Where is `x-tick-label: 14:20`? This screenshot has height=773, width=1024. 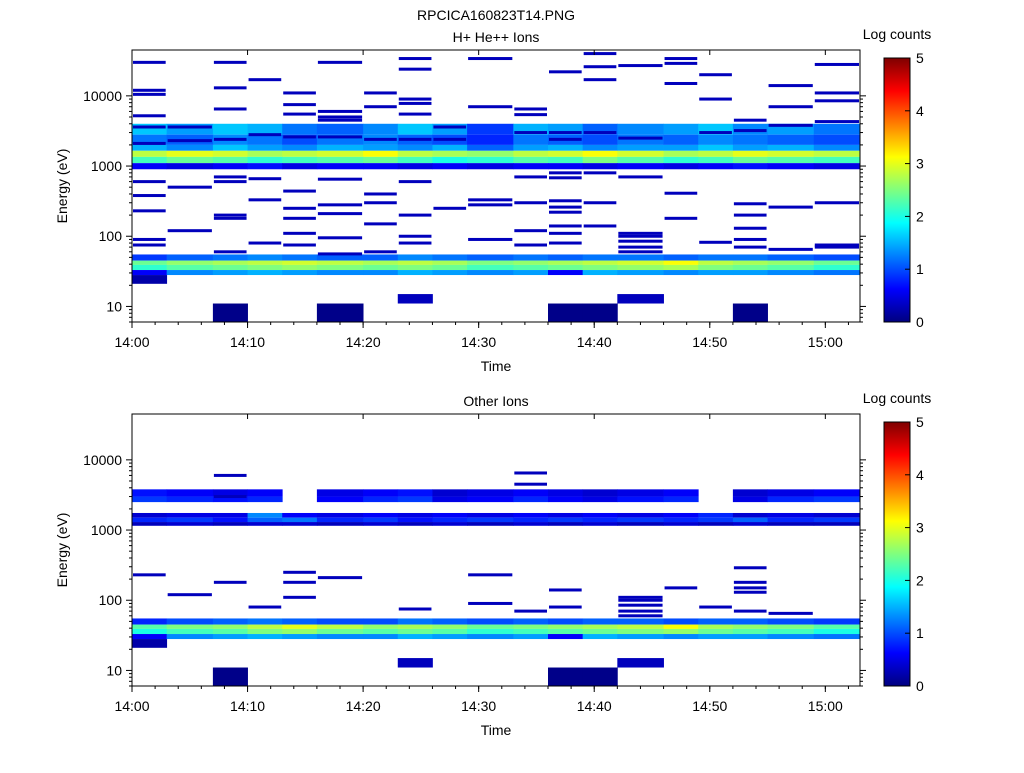
x-tick-label: 14:20 is located at coordinates (363, 342).